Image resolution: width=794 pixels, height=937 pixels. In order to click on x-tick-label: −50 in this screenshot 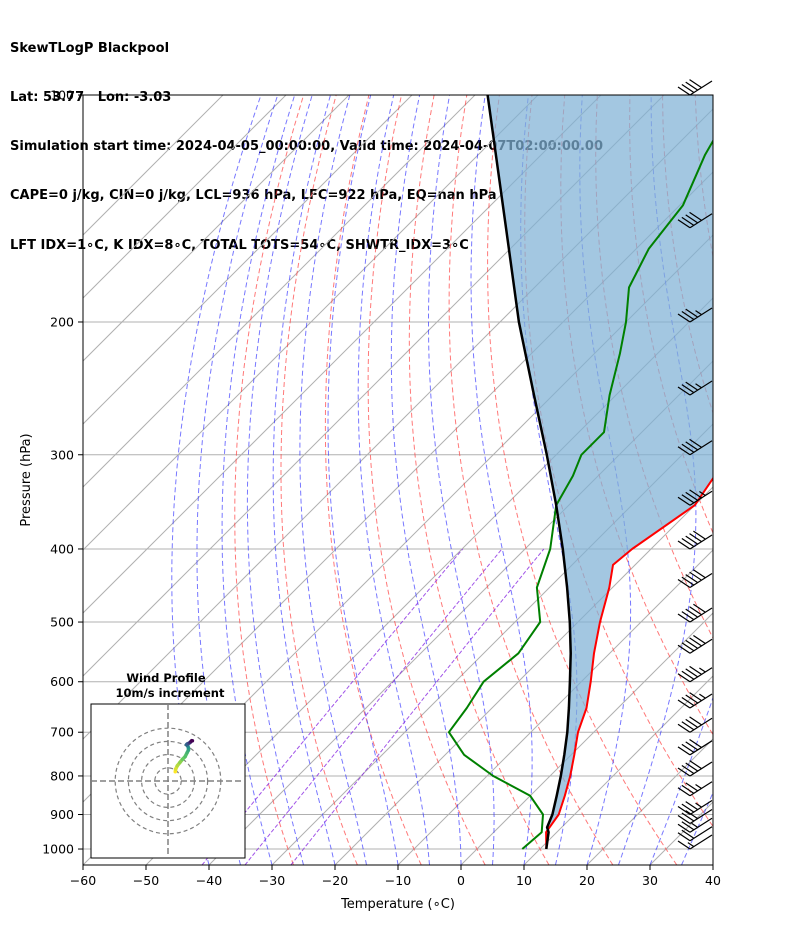, I will do `click(146, 880)`.